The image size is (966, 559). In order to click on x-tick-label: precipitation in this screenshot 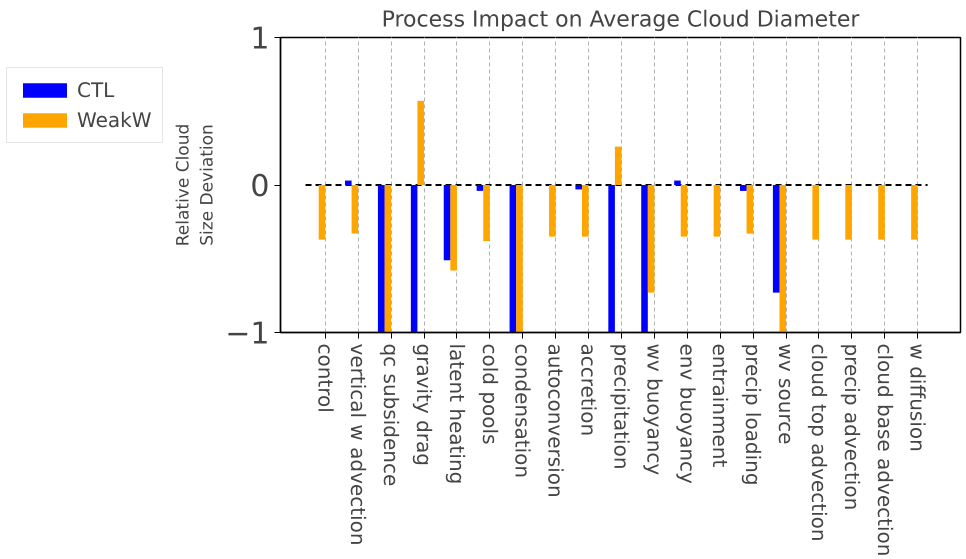, I will do `click(621, 407)`.